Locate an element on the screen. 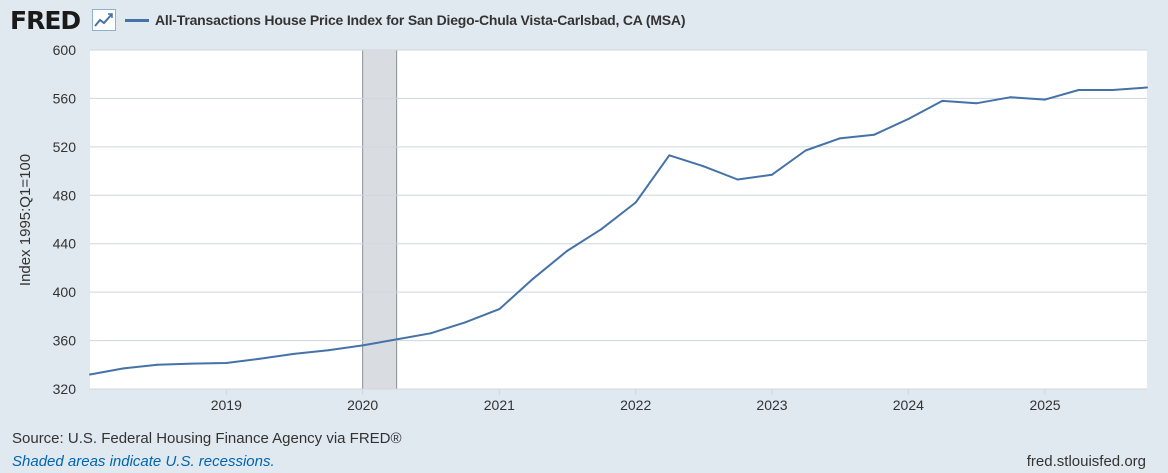  legend-swatch is located at coordinates (137, 20).